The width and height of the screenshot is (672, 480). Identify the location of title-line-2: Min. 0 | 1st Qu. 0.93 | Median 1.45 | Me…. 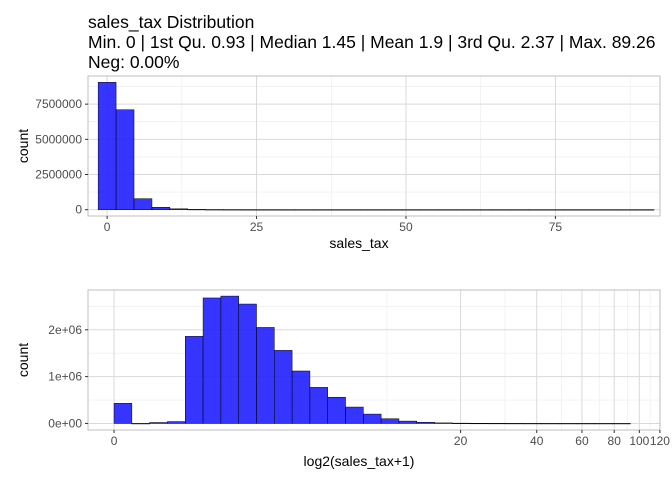
(372, 42).